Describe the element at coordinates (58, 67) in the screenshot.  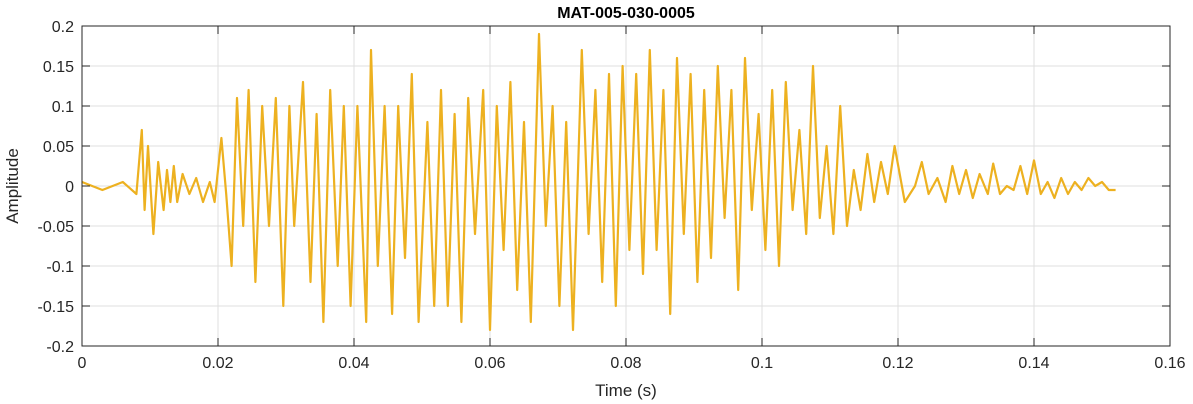
I see `y-tick-label: 0.15` at that location.